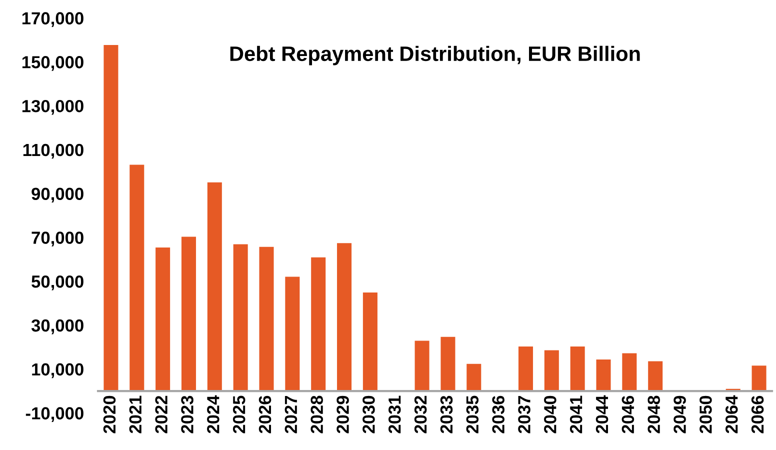 The image size is (776, 450). Describe the element at coordinates (213, 414) in the screenshot. I see `x-tick-label: 2024` at that location.